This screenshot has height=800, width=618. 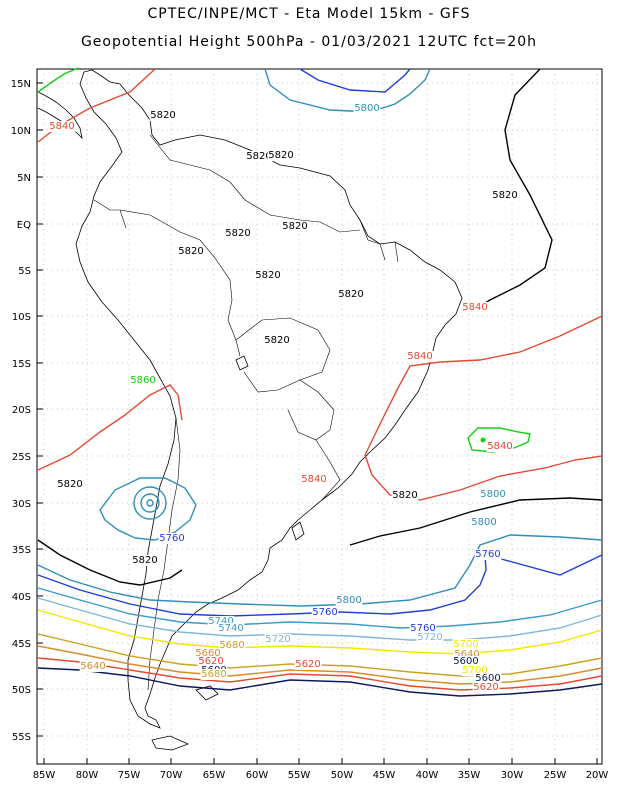 I want to click on lat-tick-label: 35S, so click(x=21, y=550).